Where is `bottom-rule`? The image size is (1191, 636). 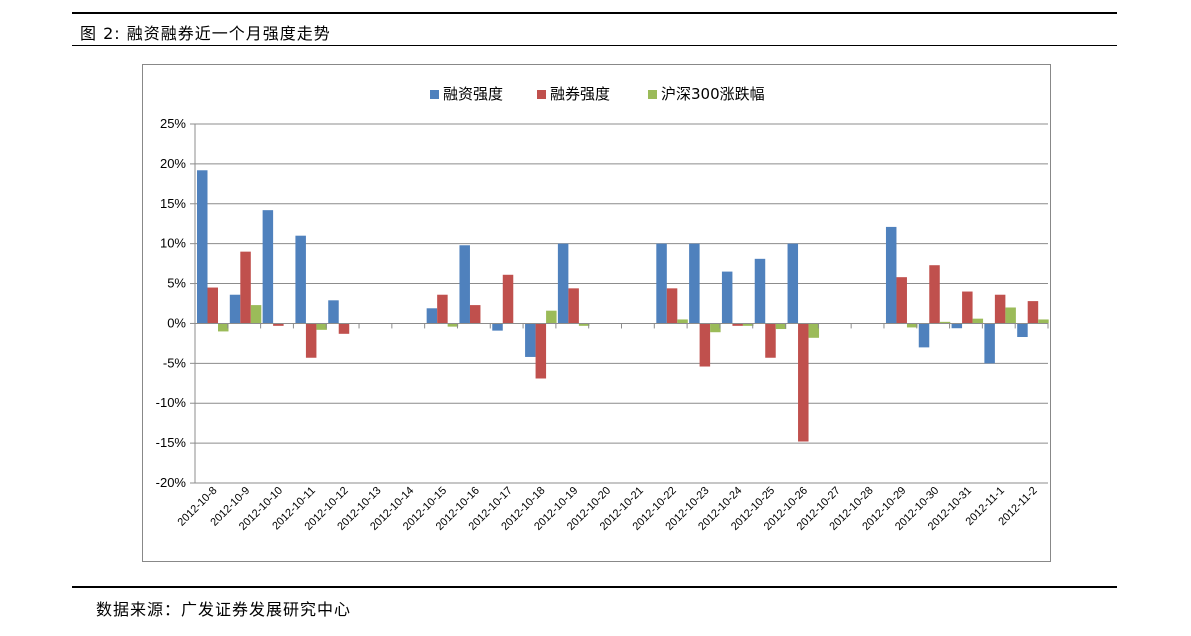 bottom-rule is located at coordinates (594, 587).